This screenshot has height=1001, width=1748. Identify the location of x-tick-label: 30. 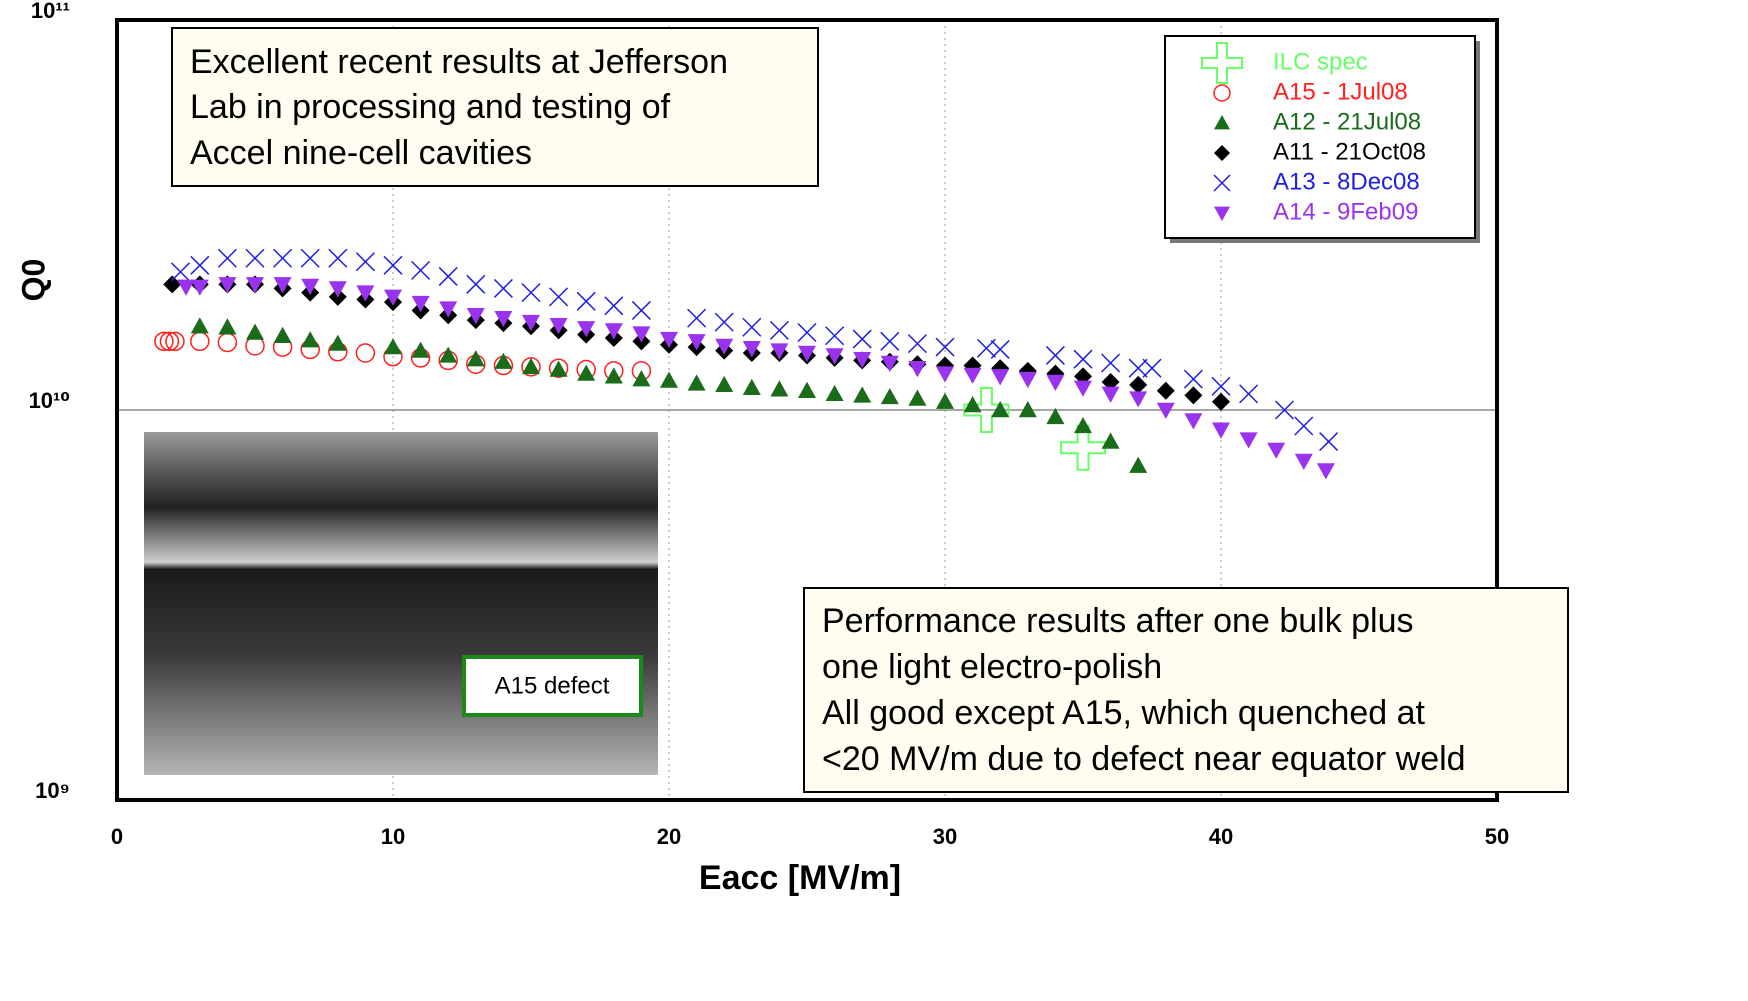
(945, 836).